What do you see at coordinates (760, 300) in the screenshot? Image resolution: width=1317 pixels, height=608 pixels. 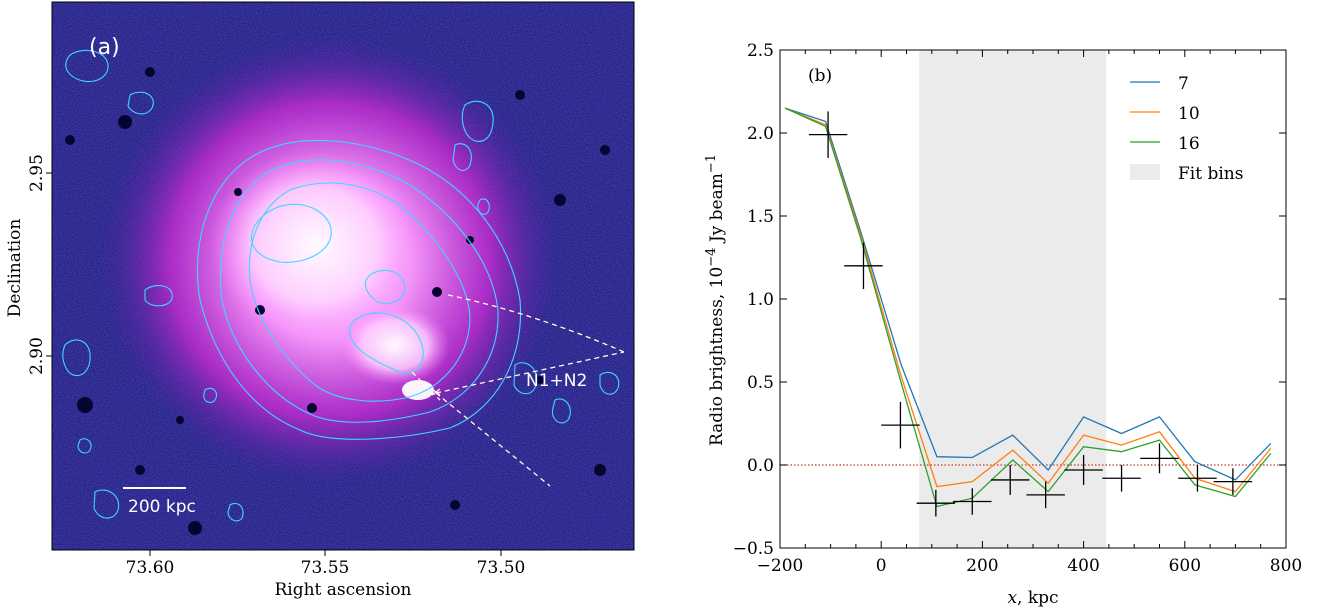 I see `y-tick-label: 1.0` at bounding box center [760, 300].